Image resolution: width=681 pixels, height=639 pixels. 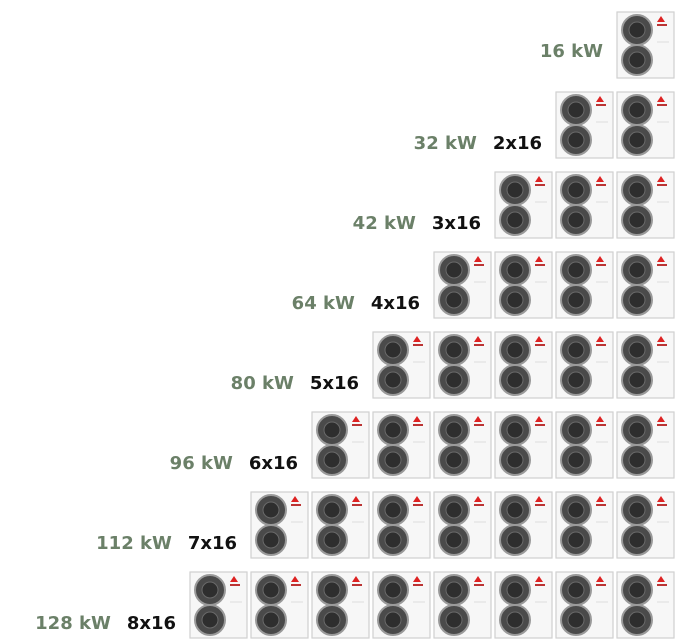 What do you see at coordinates (73, 623) in the screenshot?
I see `power-label: 128 kW` at bounding box center [73, 623].